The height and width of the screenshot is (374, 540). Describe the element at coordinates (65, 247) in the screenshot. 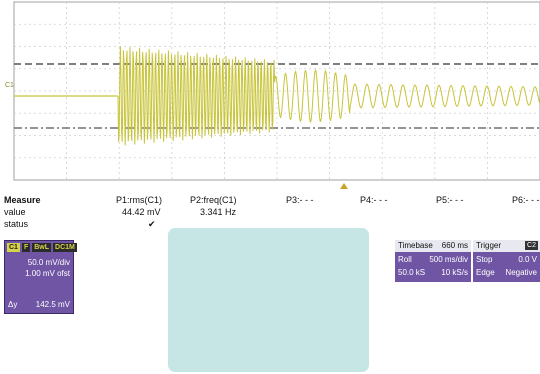

I see `coupling-tag: DC1M` at that location.